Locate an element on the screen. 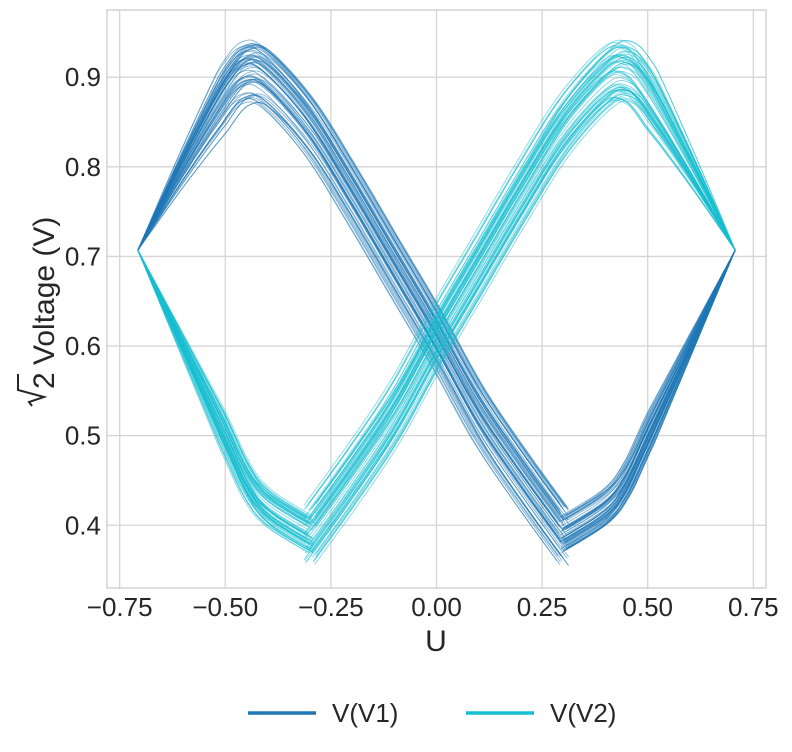 This screenshot has height=752, width=792. x-tick-label: 0.50 is located at coordinates (647, 607).